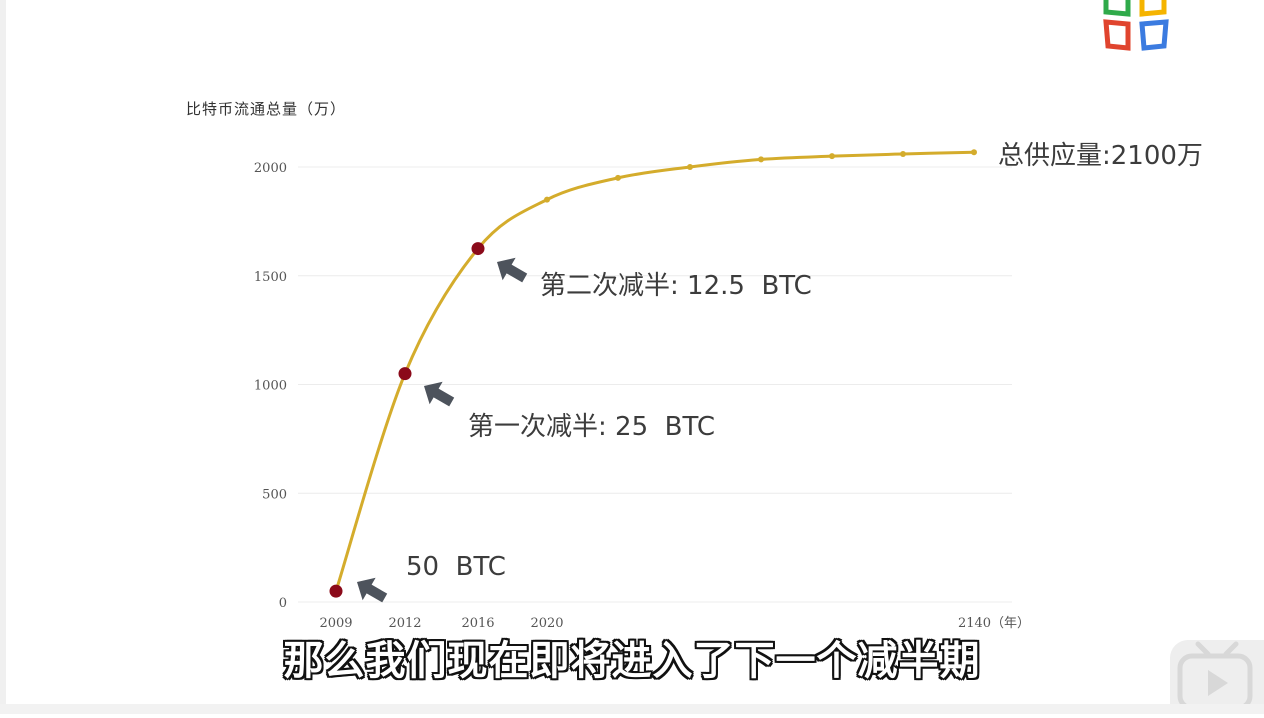 The height and width of the screenshot is (718, 1264). I want to click on play-icon, so click(1215, 676).